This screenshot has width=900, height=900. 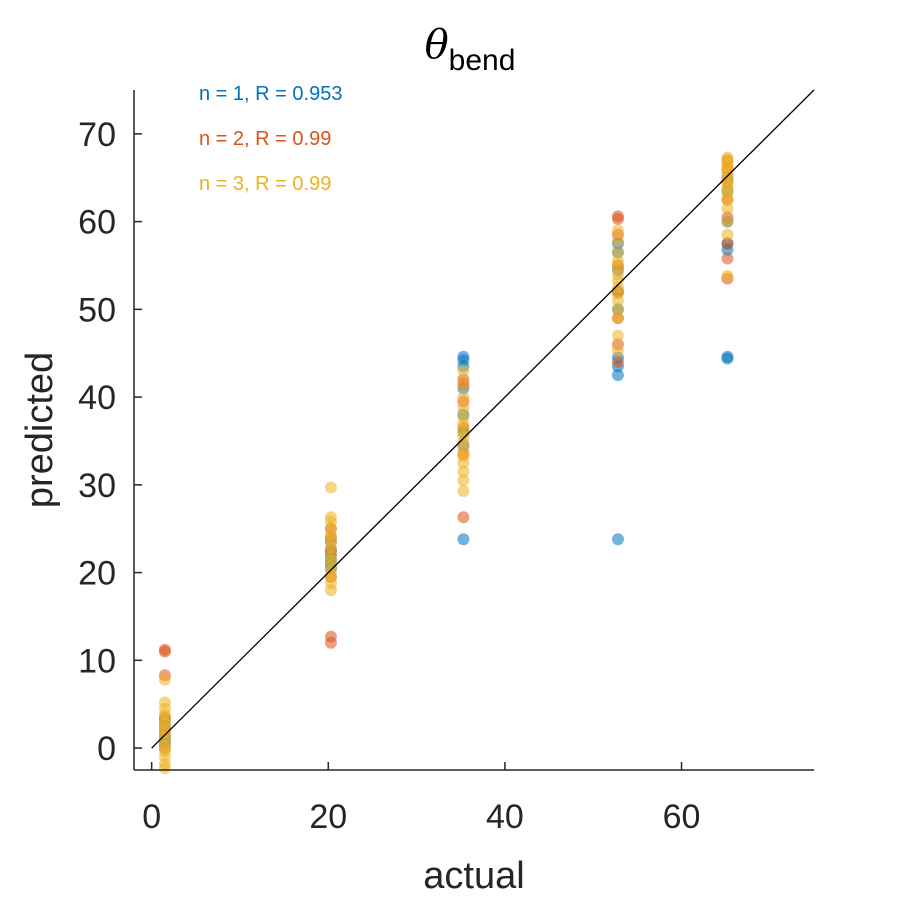 What do you see at coordinates (97, 223) in the screenshot?
I see `y-tick-label: 60` at bounding box center [97, 223].